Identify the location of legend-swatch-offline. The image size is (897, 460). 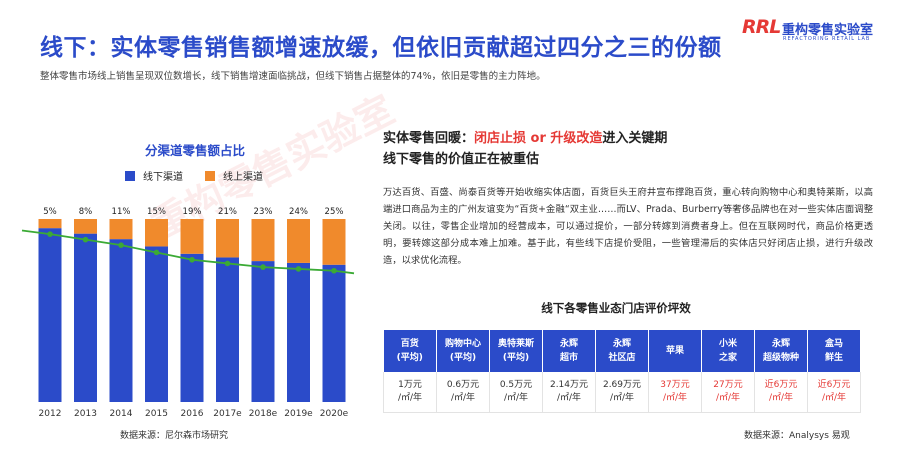
(130, 175).